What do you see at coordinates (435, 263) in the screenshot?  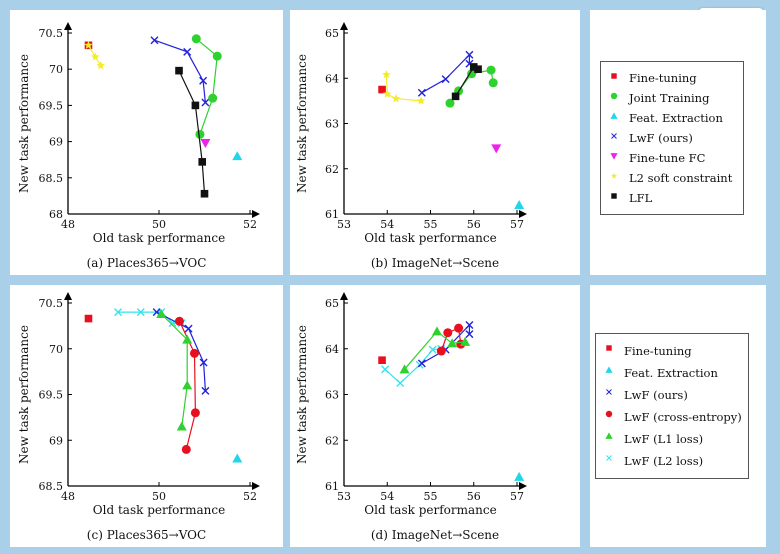 I see `caption-b: (b) ImageNet→Scene` at bounding box center [435, 263].